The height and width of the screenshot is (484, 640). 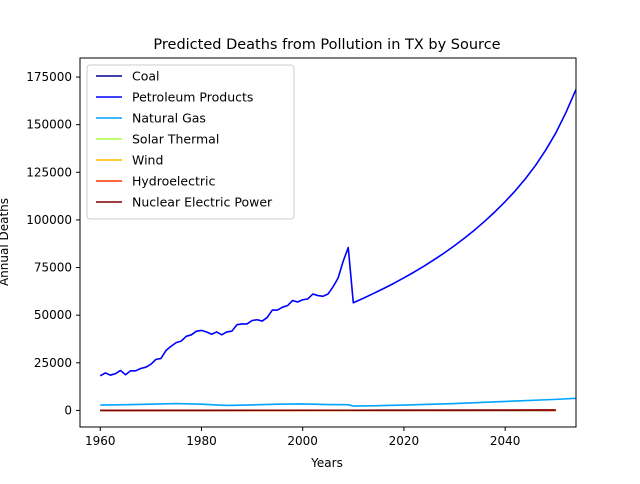 I want to click on legend-label-2: Natural Gas, so click(x=169, y=118).